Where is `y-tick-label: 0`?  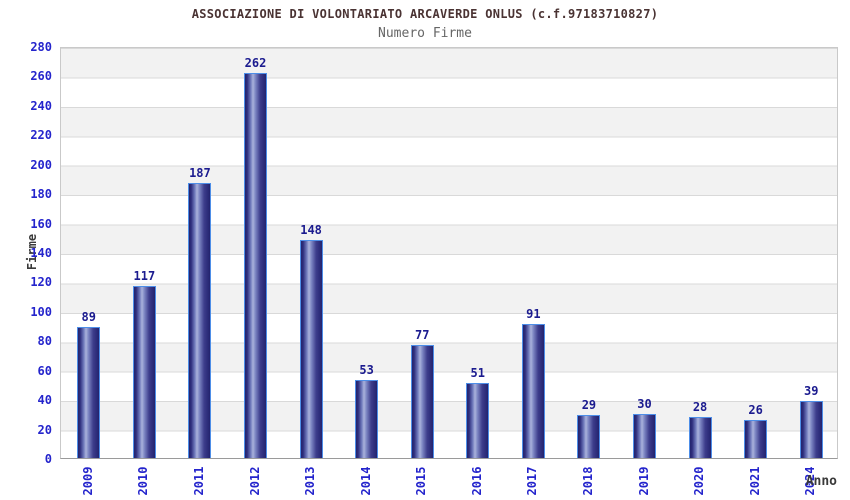 y-tick-label: 0 is located at coordinates (48, 459).